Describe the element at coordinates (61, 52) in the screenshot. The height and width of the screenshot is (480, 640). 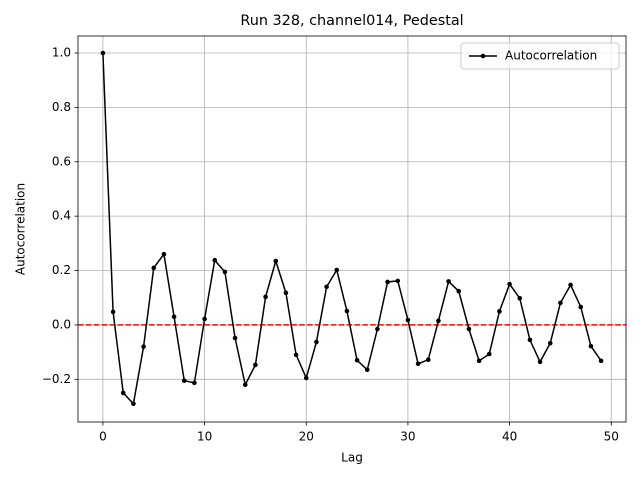
I see `y-tick-label: 1.0` at that location.